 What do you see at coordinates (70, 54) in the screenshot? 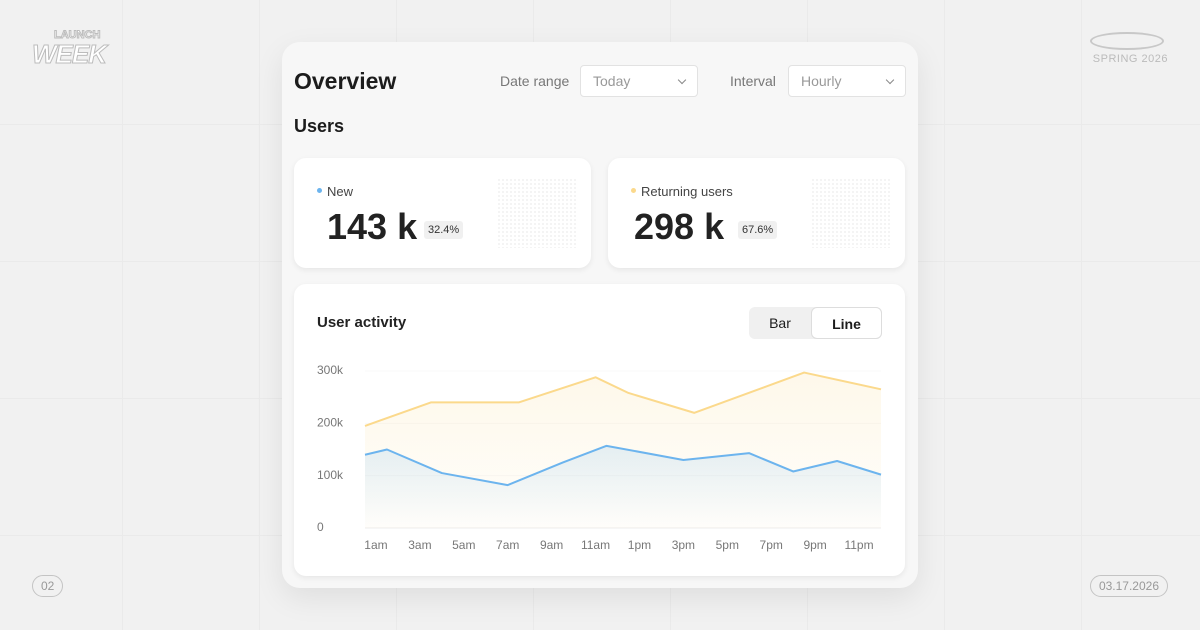
I see `logo-bottom: WEEK` at bounding box center [70, 54].